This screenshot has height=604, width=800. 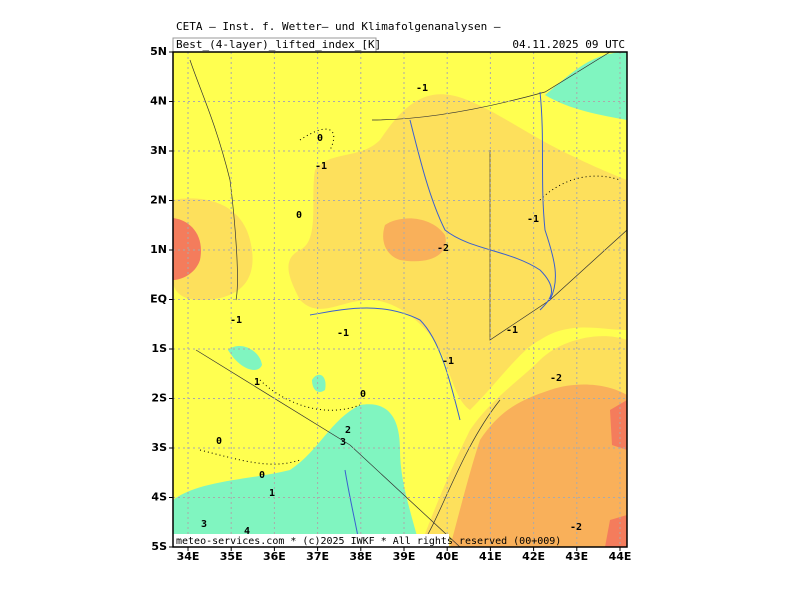 I want to click on lat-label: 1N, so click(x=158, y=249).